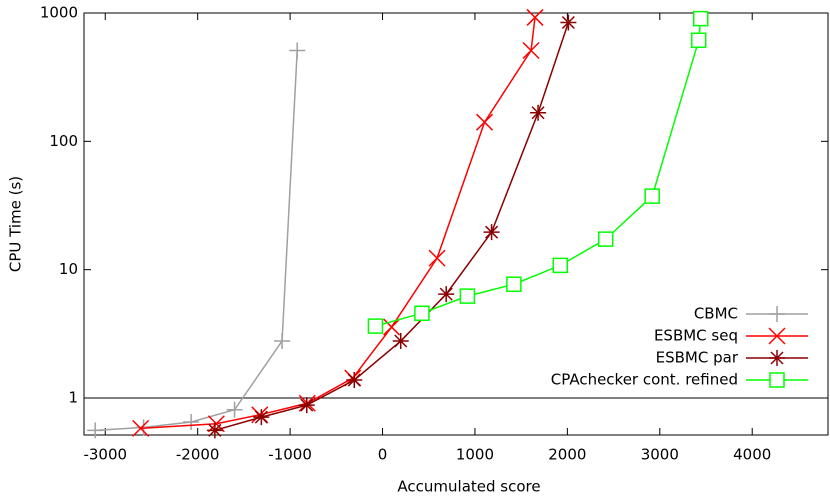 The height and width of the screenshot is (502, 830). Describe the element at coordinates (468, 487) in the screenshot. I see `x-axis-label: Accumulated score` at that location.